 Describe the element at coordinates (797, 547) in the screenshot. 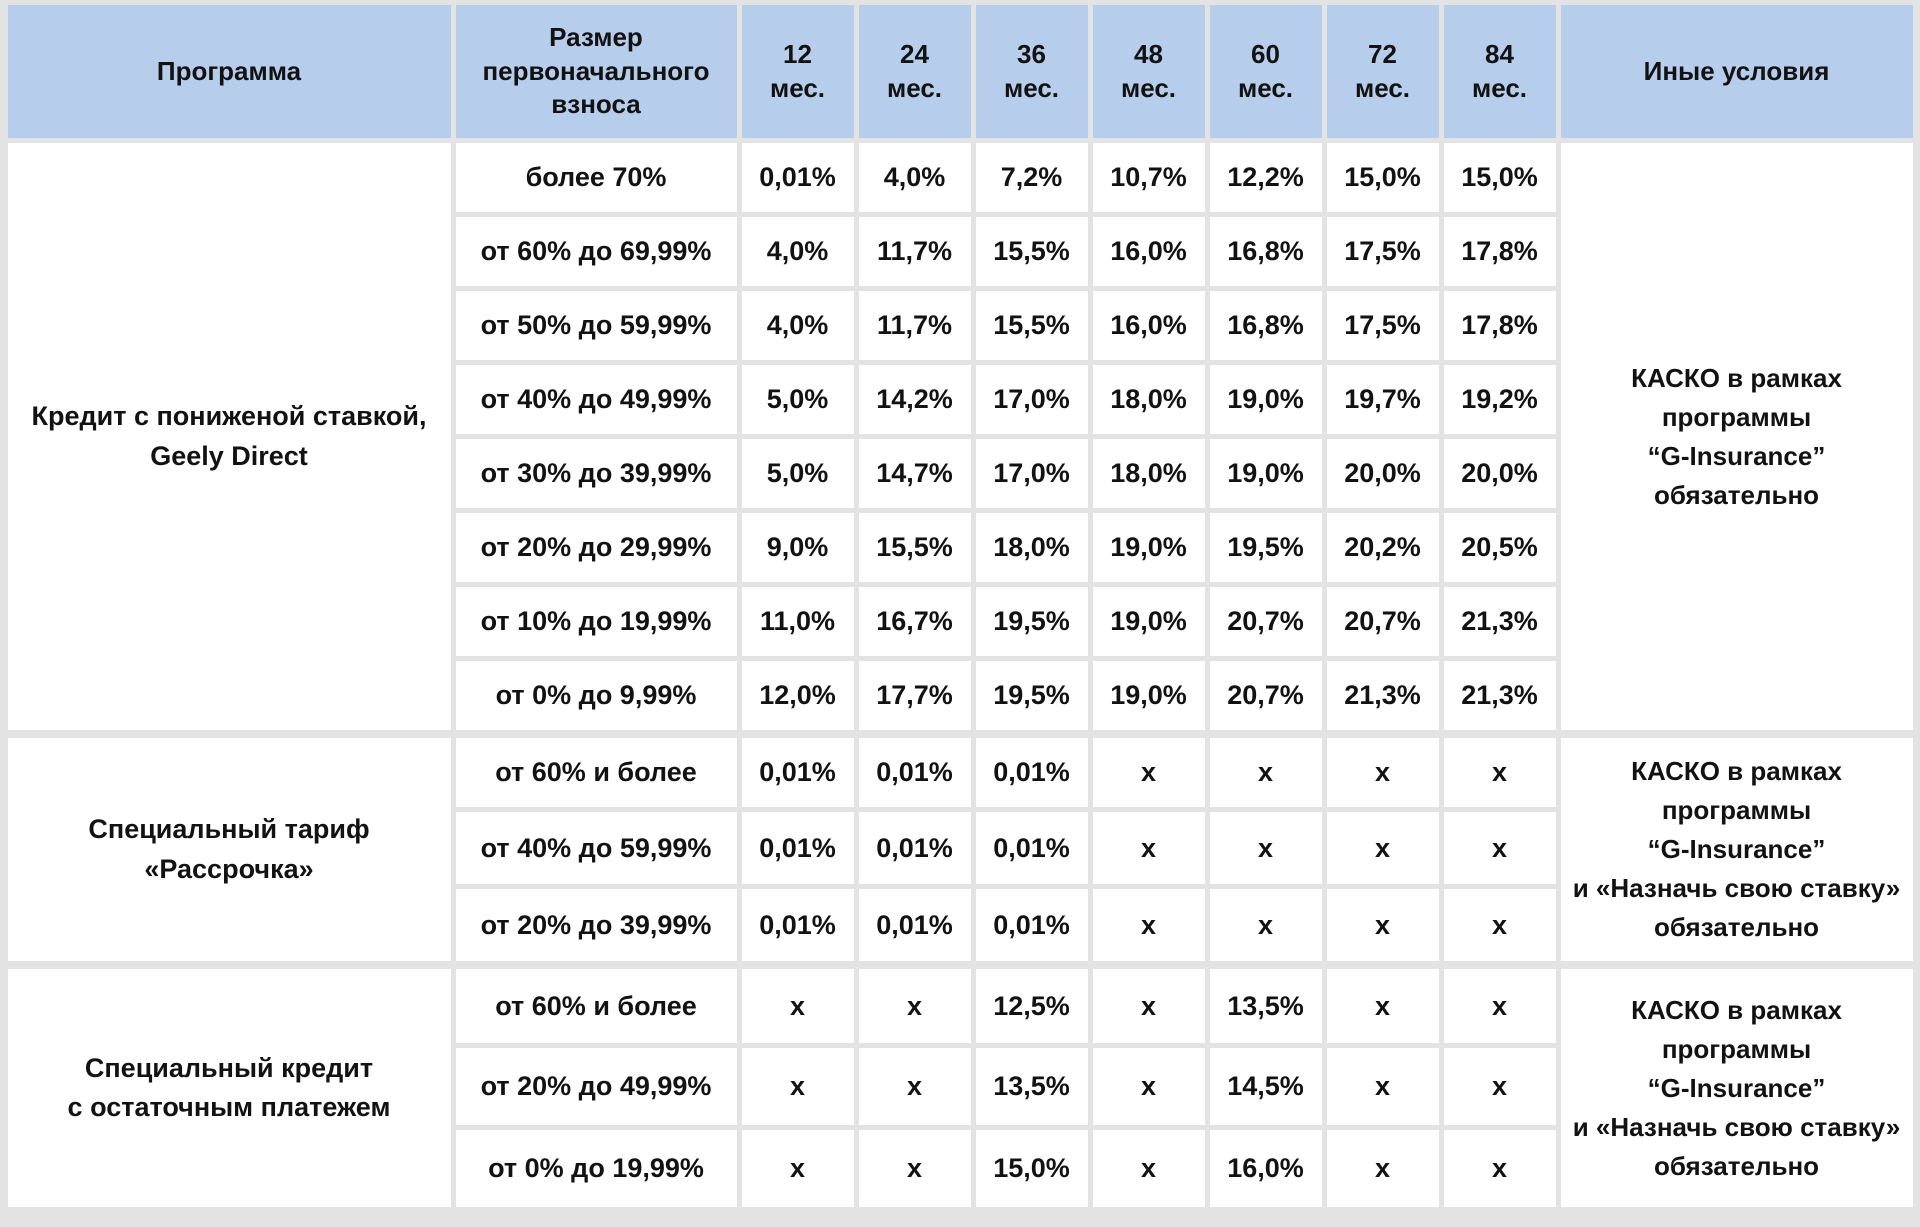

I see `rate-cell: 9,0%` at that location.